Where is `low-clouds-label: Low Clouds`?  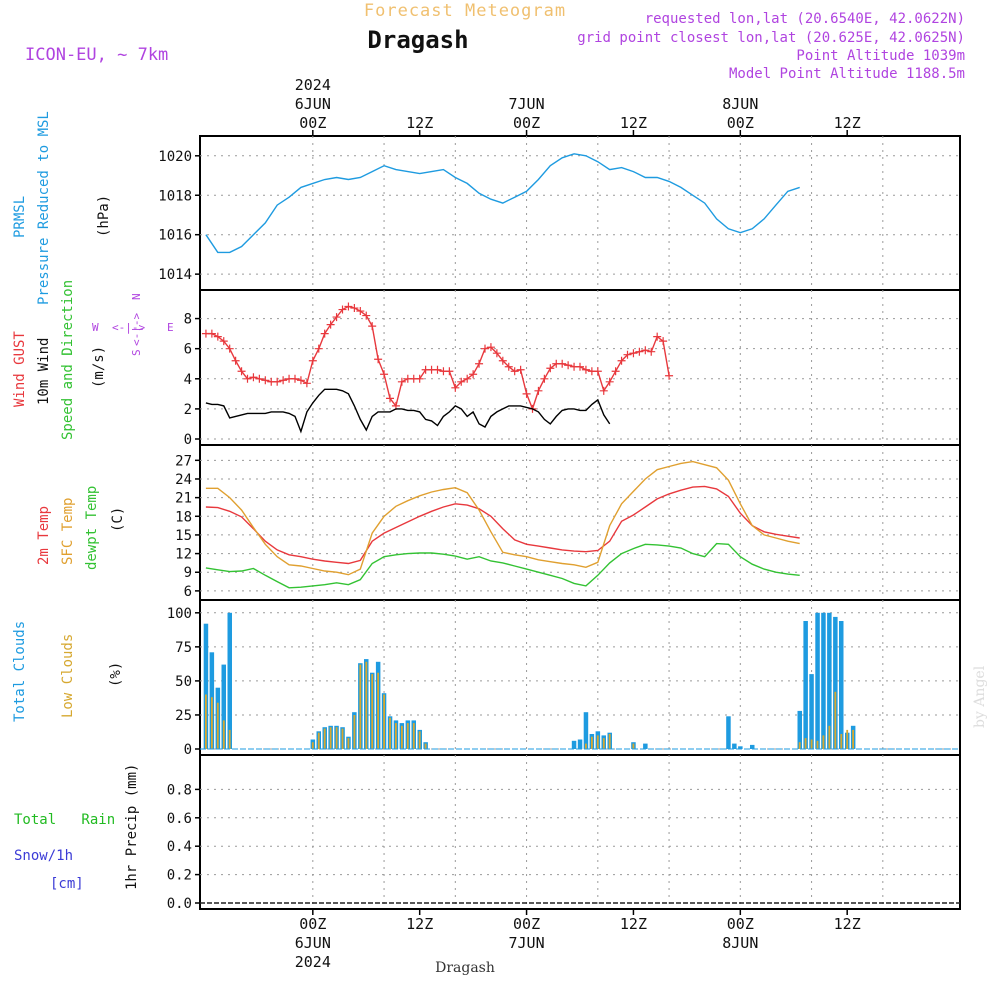
low-clouds-label: Low Clouds is located at coordinates (68, 676).